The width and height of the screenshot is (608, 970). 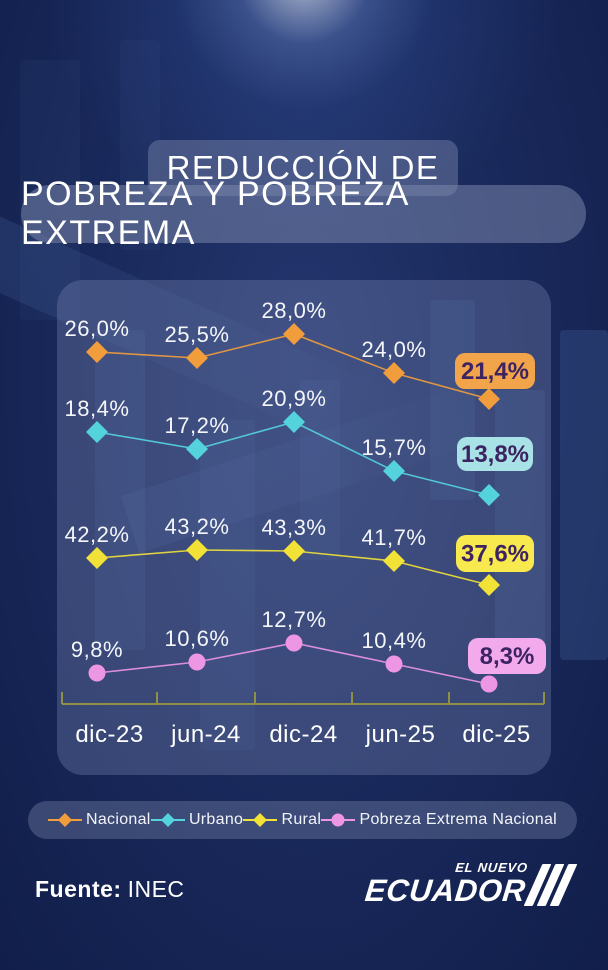 What do you see at coordinates (97, 649) in the screenshot?
I see `point-label: 9,8%` at bounding box center [97, 649].